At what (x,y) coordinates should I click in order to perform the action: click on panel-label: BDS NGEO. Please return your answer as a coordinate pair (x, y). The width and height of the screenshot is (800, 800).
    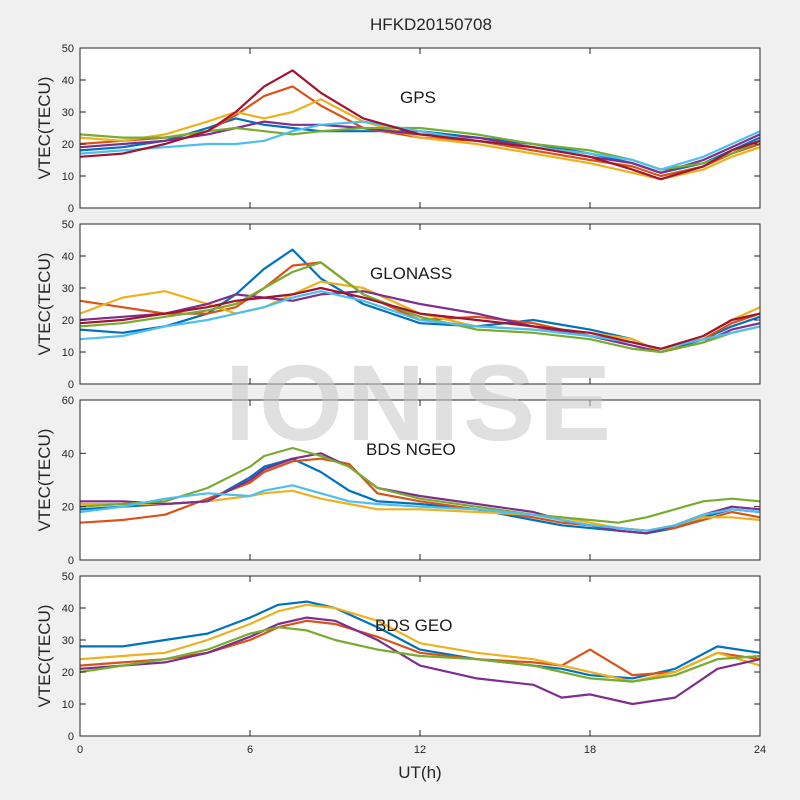
    Looking at the image, I should click on (411, 449).